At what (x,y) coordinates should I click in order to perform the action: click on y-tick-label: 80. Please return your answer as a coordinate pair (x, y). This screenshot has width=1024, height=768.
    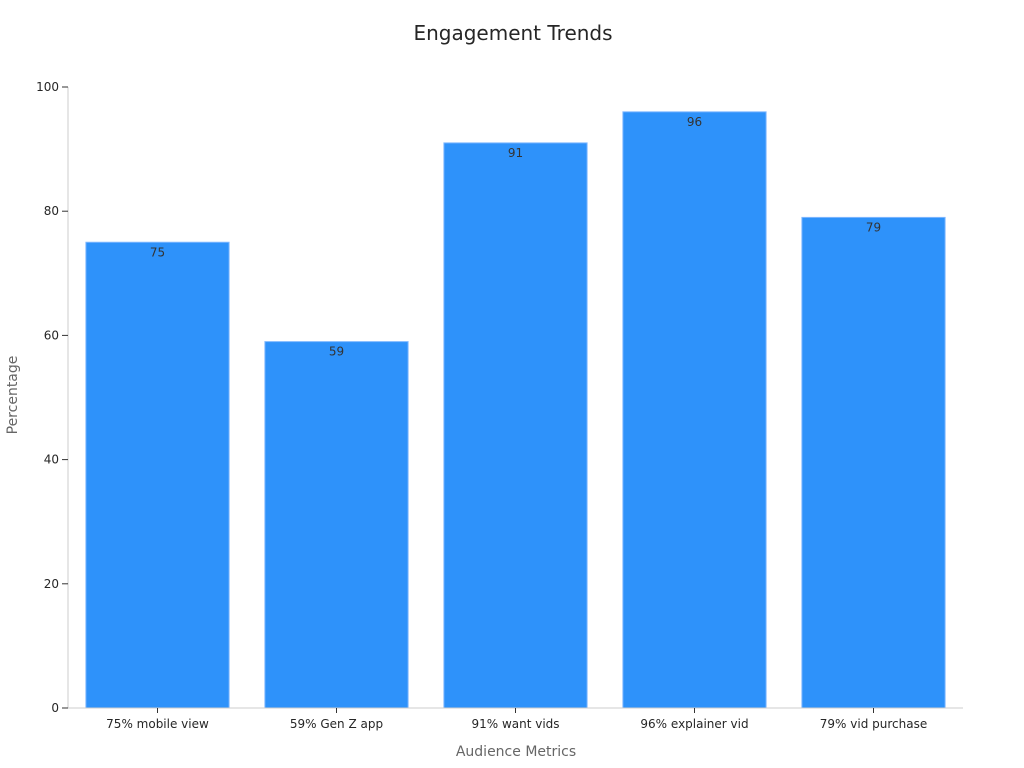
    Looking at the image, I should click on (51, 211).